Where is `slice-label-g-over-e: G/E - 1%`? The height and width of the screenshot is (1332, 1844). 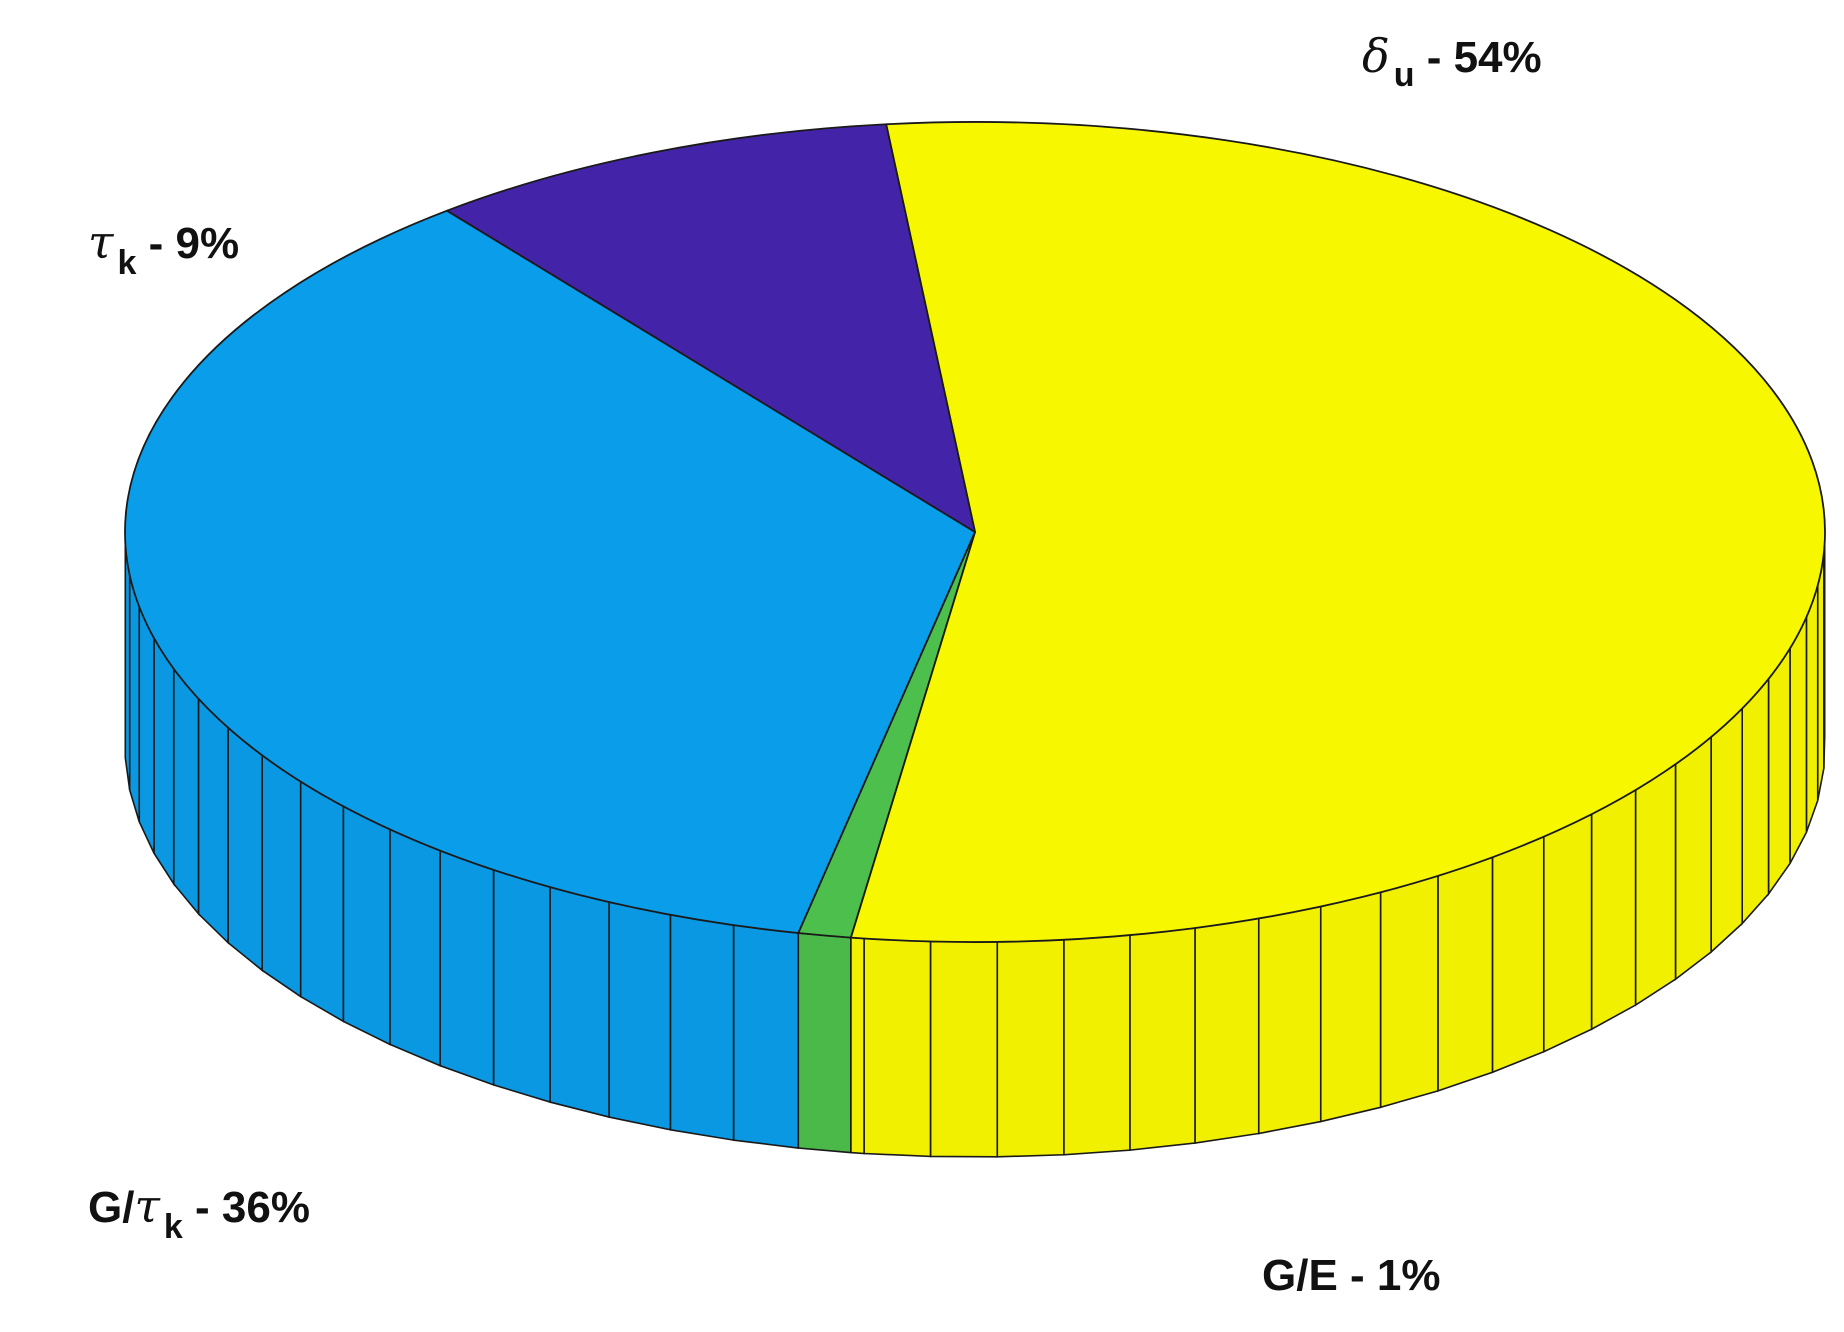 slice-label-g-over-e: G/E - 1% is located at coordinates (1351, 1275).